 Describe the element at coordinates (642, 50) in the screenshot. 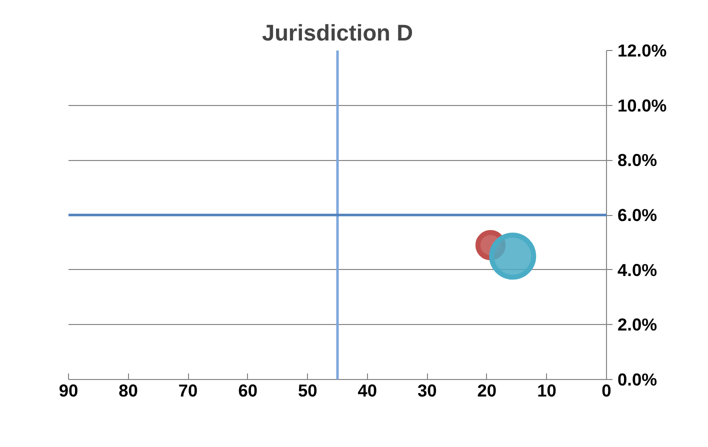

I see `y-tick-label: 12.0%` at that location.